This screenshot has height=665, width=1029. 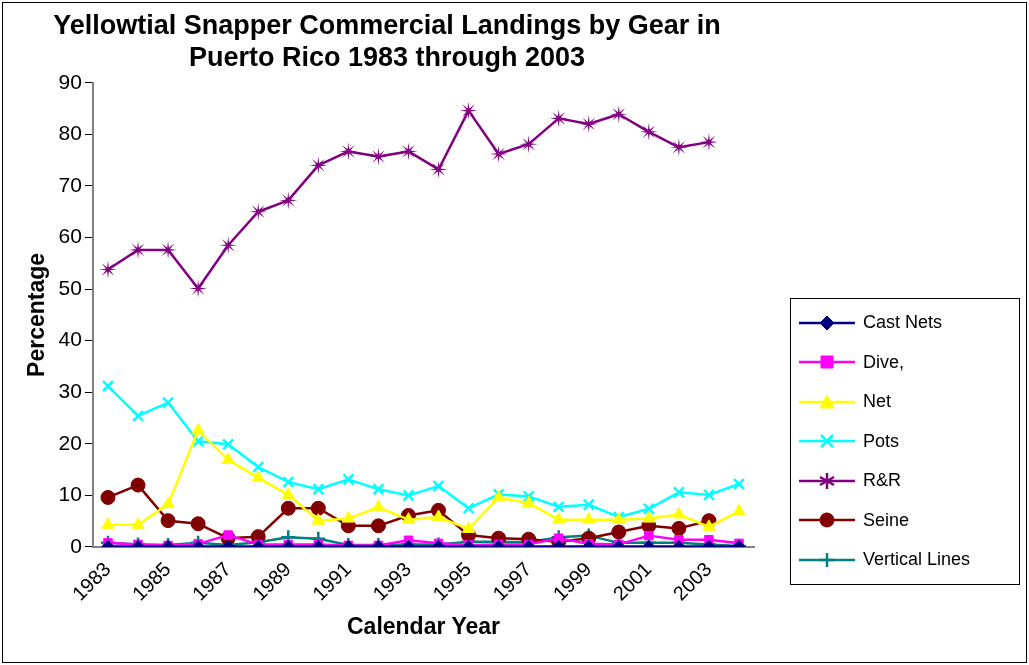 I want to click on y-tick-label: 20, so click(x=70, y=442).